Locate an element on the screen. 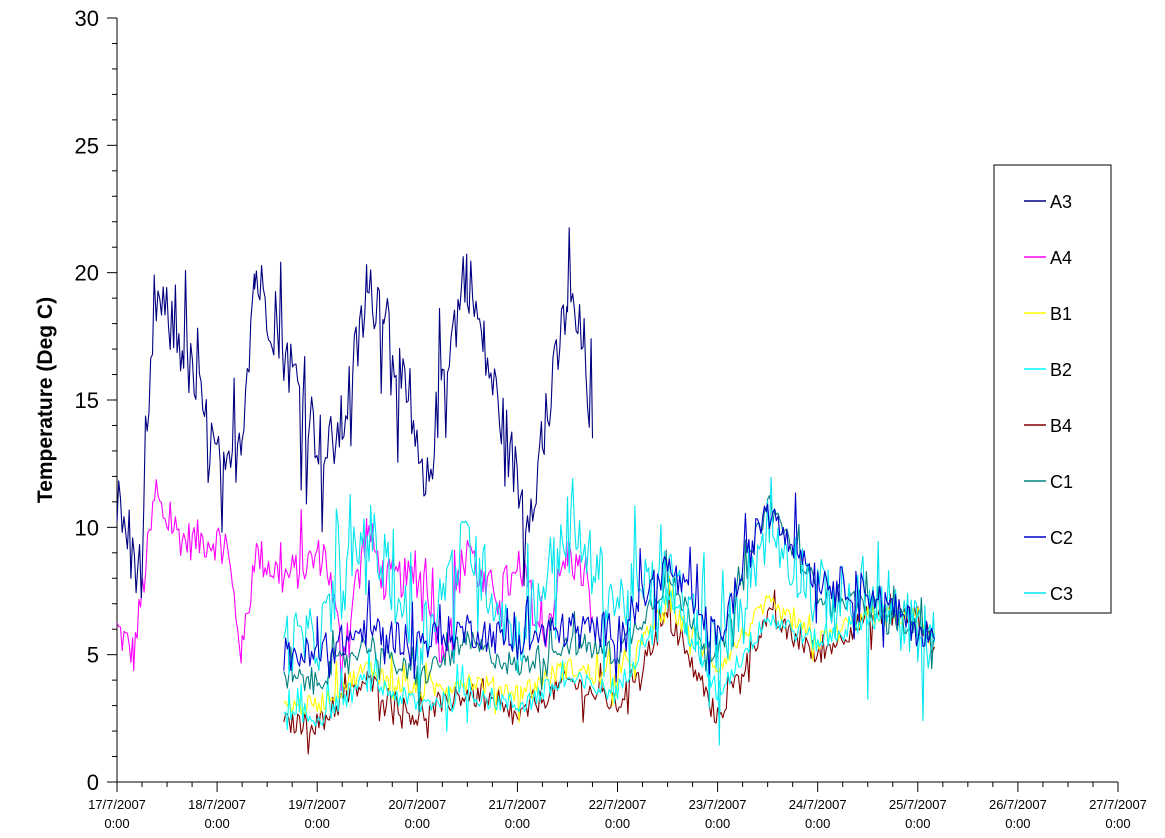 This screenshot has width=1165, height=838. legend-label-c3: C3 is located at coordinates (1061, 594).